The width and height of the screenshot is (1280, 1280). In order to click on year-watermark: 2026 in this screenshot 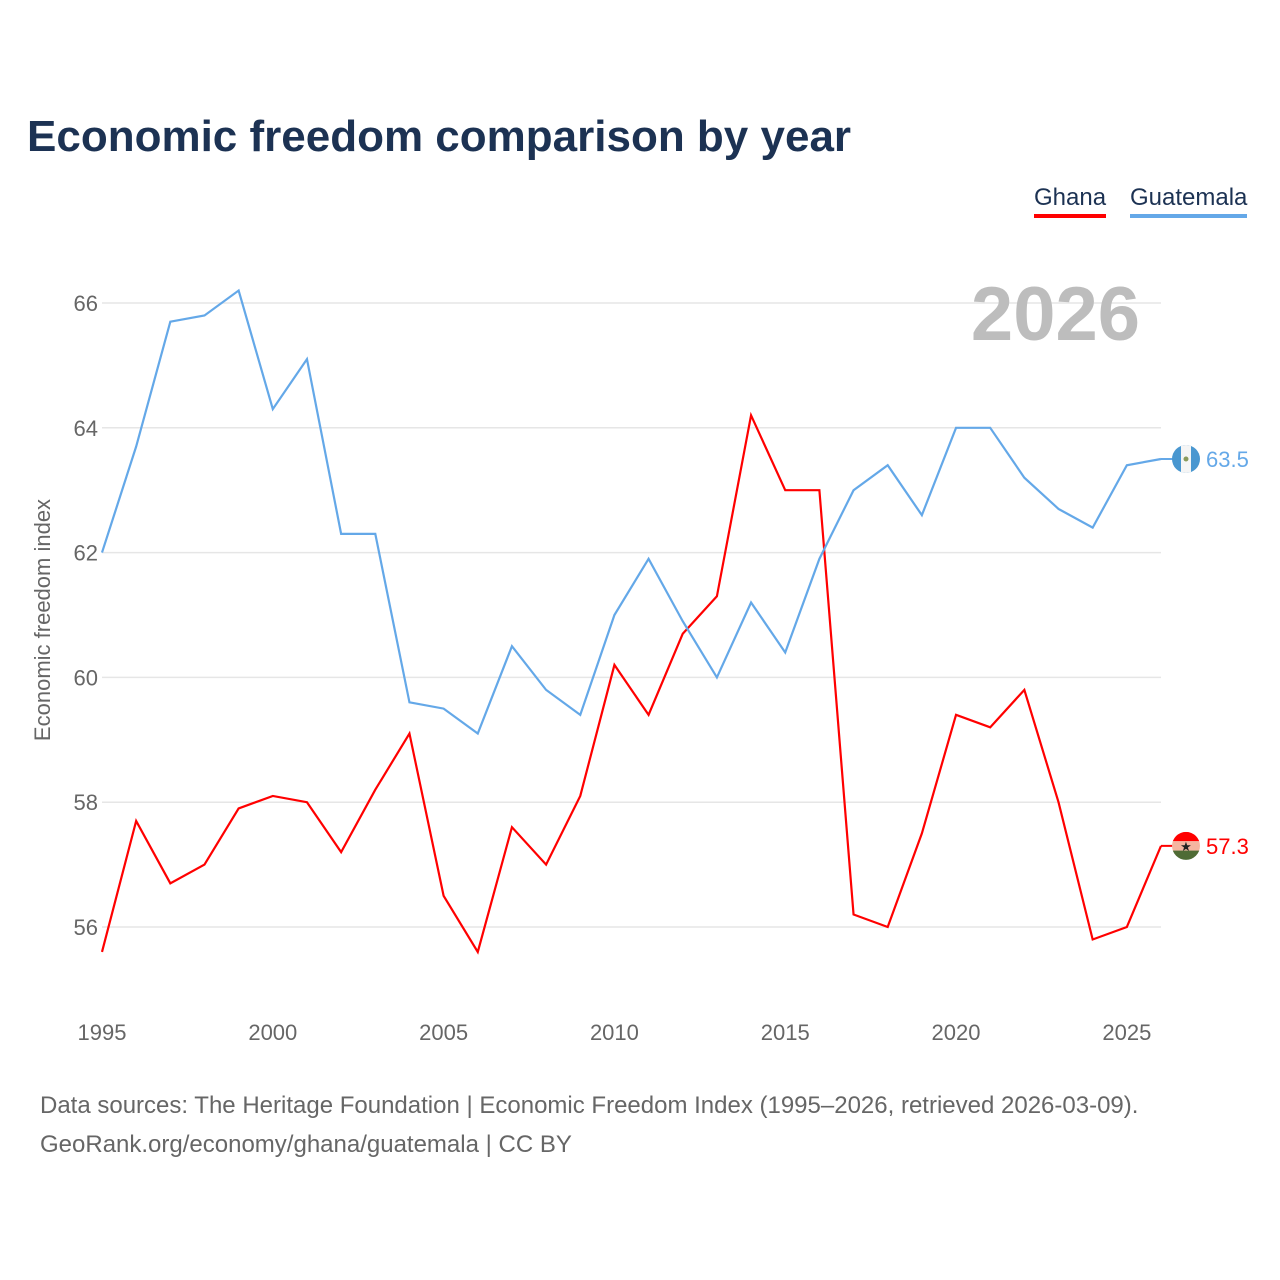, I will do `click(1055, 314)`.